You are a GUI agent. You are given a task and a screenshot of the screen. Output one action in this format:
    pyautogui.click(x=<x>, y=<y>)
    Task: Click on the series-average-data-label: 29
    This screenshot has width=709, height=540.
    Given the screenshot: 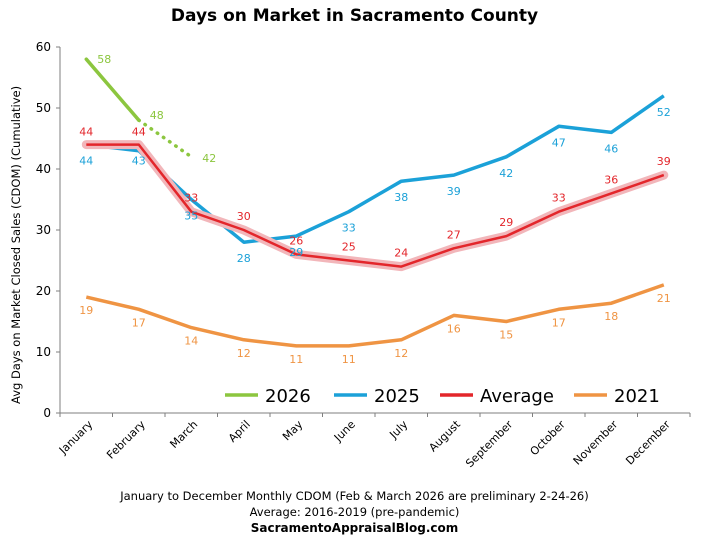 What is the action you would take?
    pyautogui.click(x=506, y=222)
    